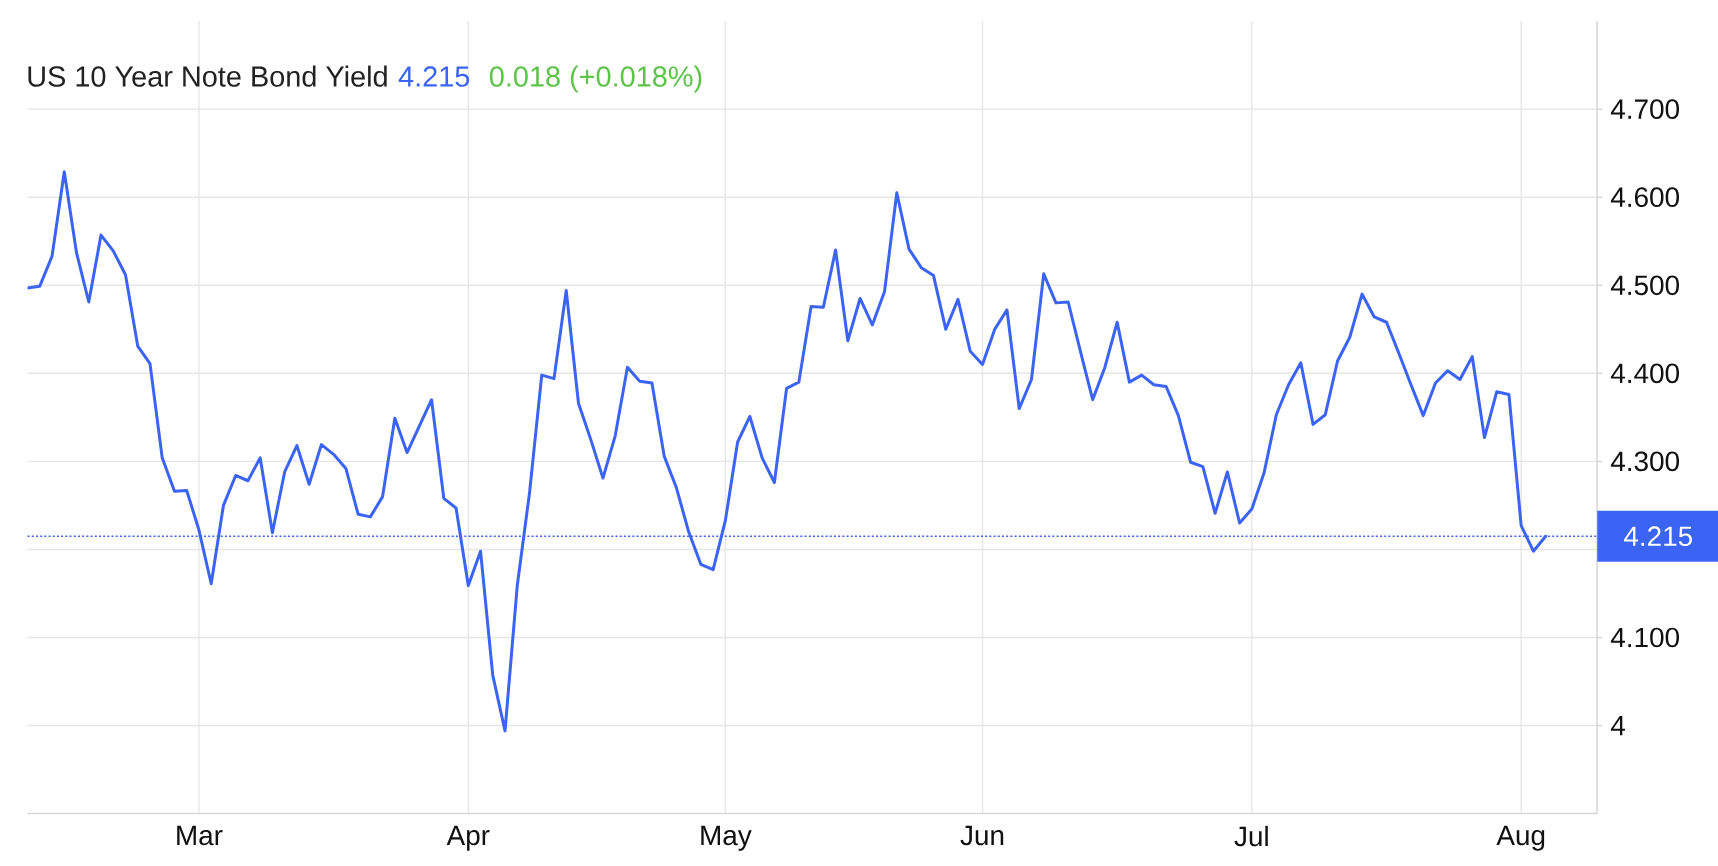 The height and width of the screenshot is (866, 1718). I want to click on x-tick-label: Mar, so click(200, 835).